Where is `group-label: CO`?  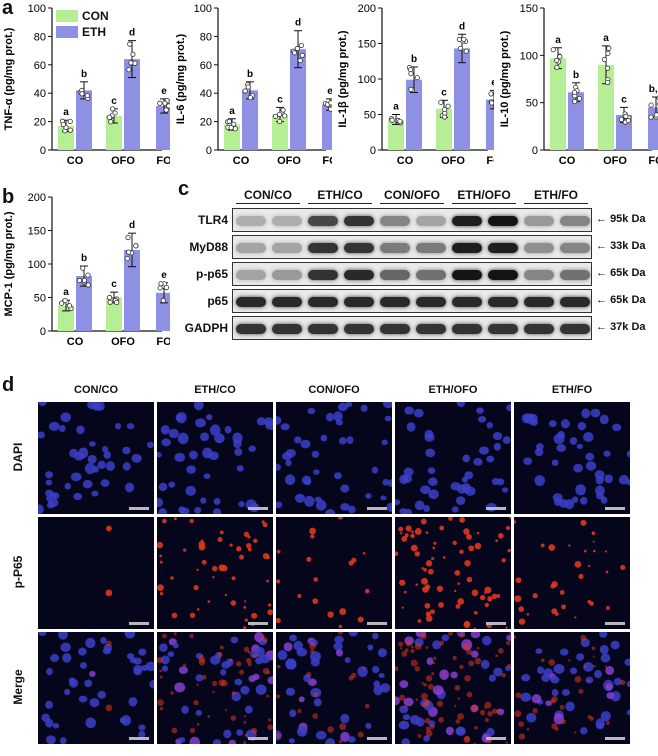
group-label: CO is located at coordinates (75, 161).